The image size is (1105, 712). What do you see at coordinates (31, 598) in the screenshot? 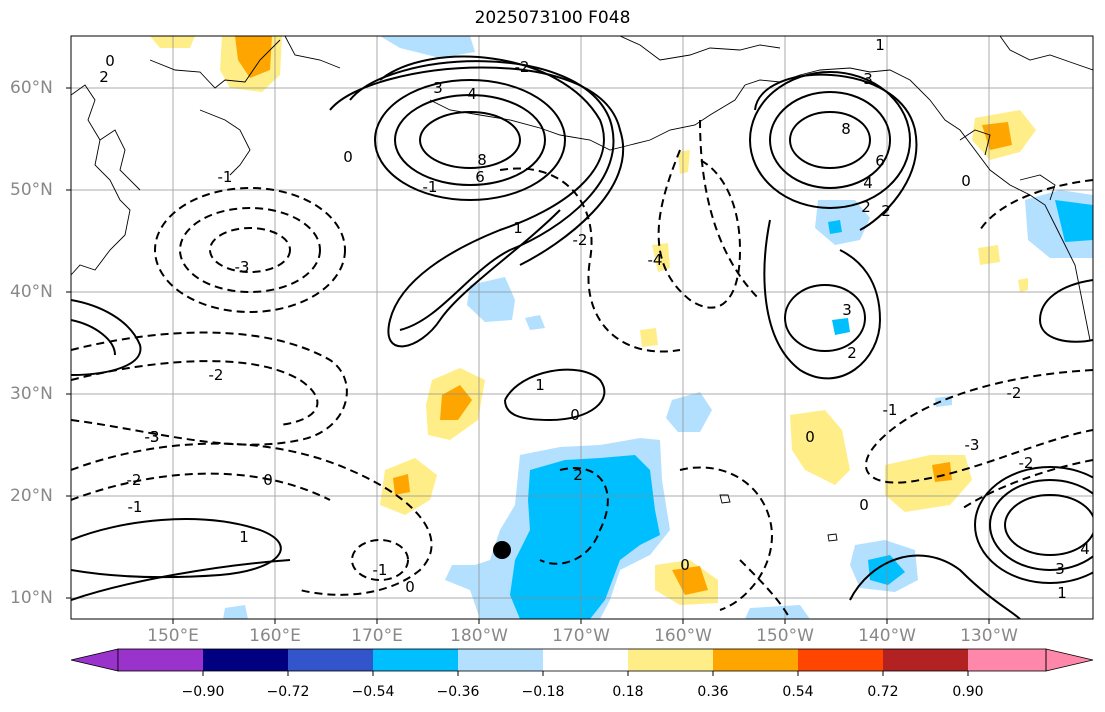
I see `lat-label-10n: 10°N` at bounding box center [31, 598].